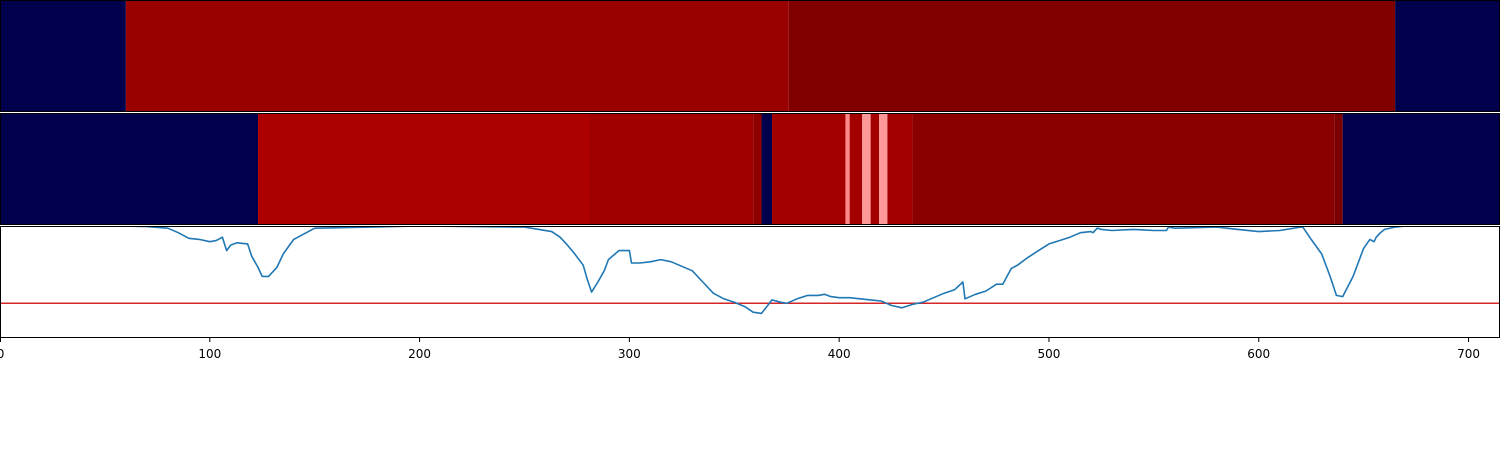  What do you see at coordinates (1258, 354) in the screenshot?
I see `x-tick-label: 600` at bounding box center [1258, 354].